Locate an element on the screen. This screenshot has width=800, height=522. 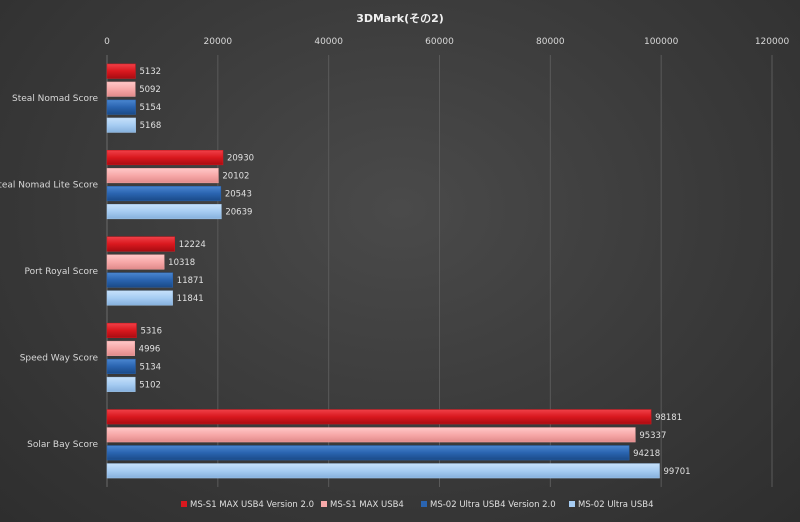
data-label: 20102 is located at coordinates (235, 177).